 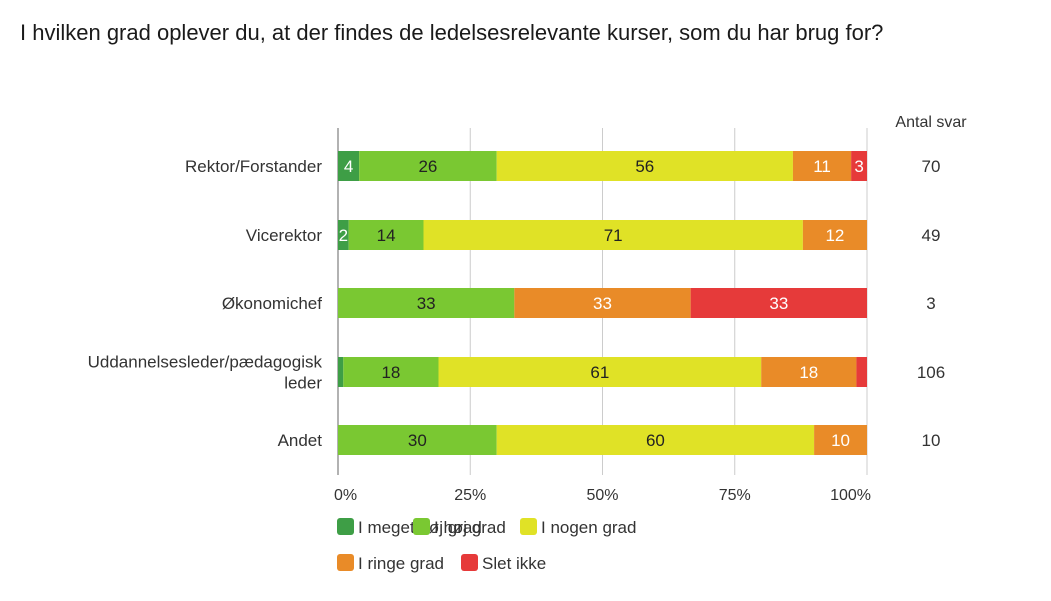 I want to click on x-tick-label: 100%, so click(x=850, y=495).